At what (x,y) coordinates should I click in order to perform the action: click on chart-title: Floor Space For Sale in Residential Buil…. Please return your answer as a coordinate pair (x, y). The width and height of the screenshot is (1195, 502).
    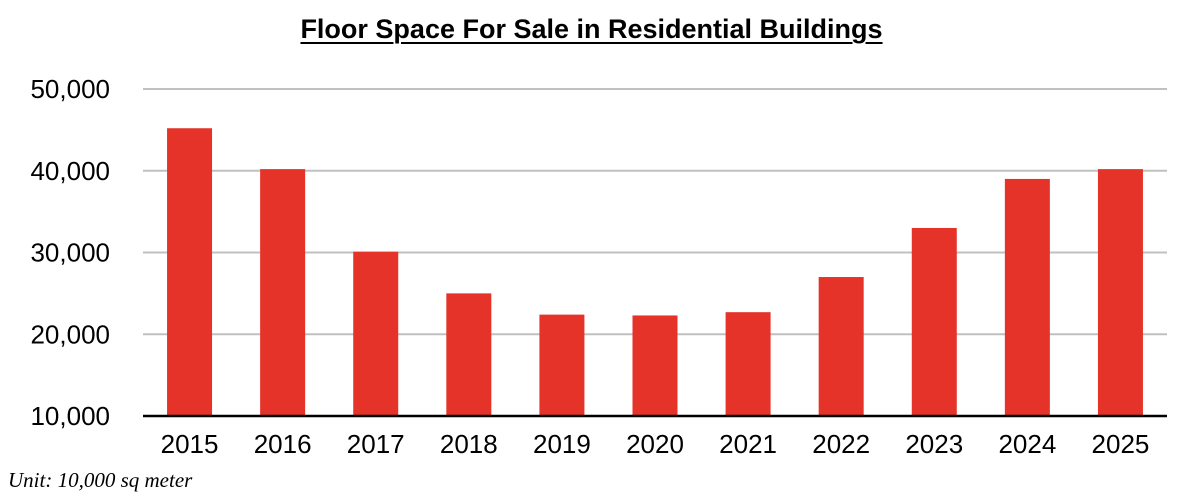
    Looking at the image, I should click on (591, 29).